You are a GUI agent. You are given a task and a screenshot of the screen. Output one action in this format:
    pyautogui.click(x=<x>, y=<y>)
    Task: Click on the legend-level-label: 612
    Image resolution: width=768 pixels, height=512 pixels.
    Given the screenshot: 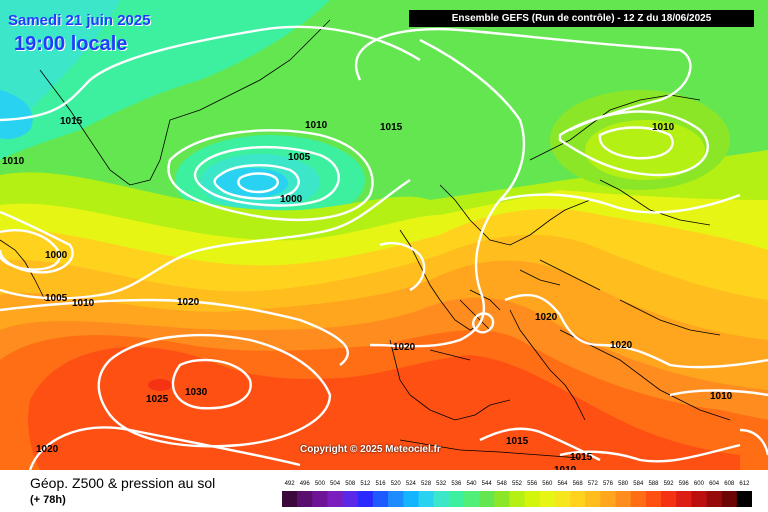 What is the action you would take?
    pyautogui.click(x=744, y=484)
    